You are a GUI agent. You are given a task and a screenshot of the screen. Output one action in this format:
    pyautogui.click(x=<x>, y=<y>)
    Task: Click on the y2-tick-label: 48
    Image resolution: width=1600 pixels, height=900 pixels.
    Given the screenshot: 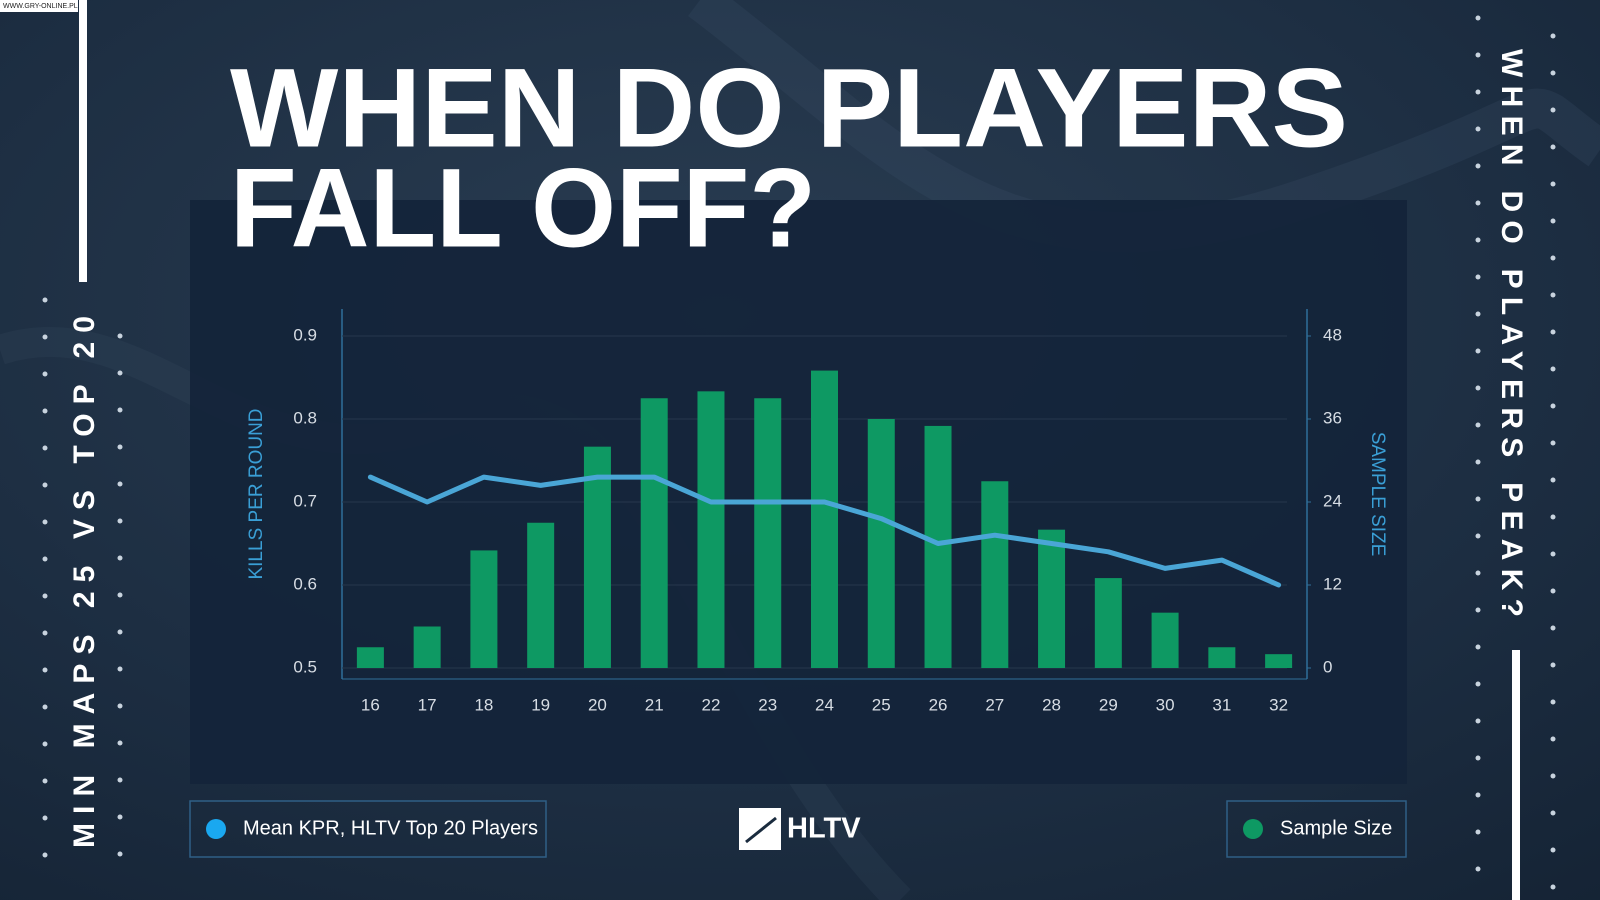 What is the action you would take?
    pyautogui.click(x=1332, y=334)
    